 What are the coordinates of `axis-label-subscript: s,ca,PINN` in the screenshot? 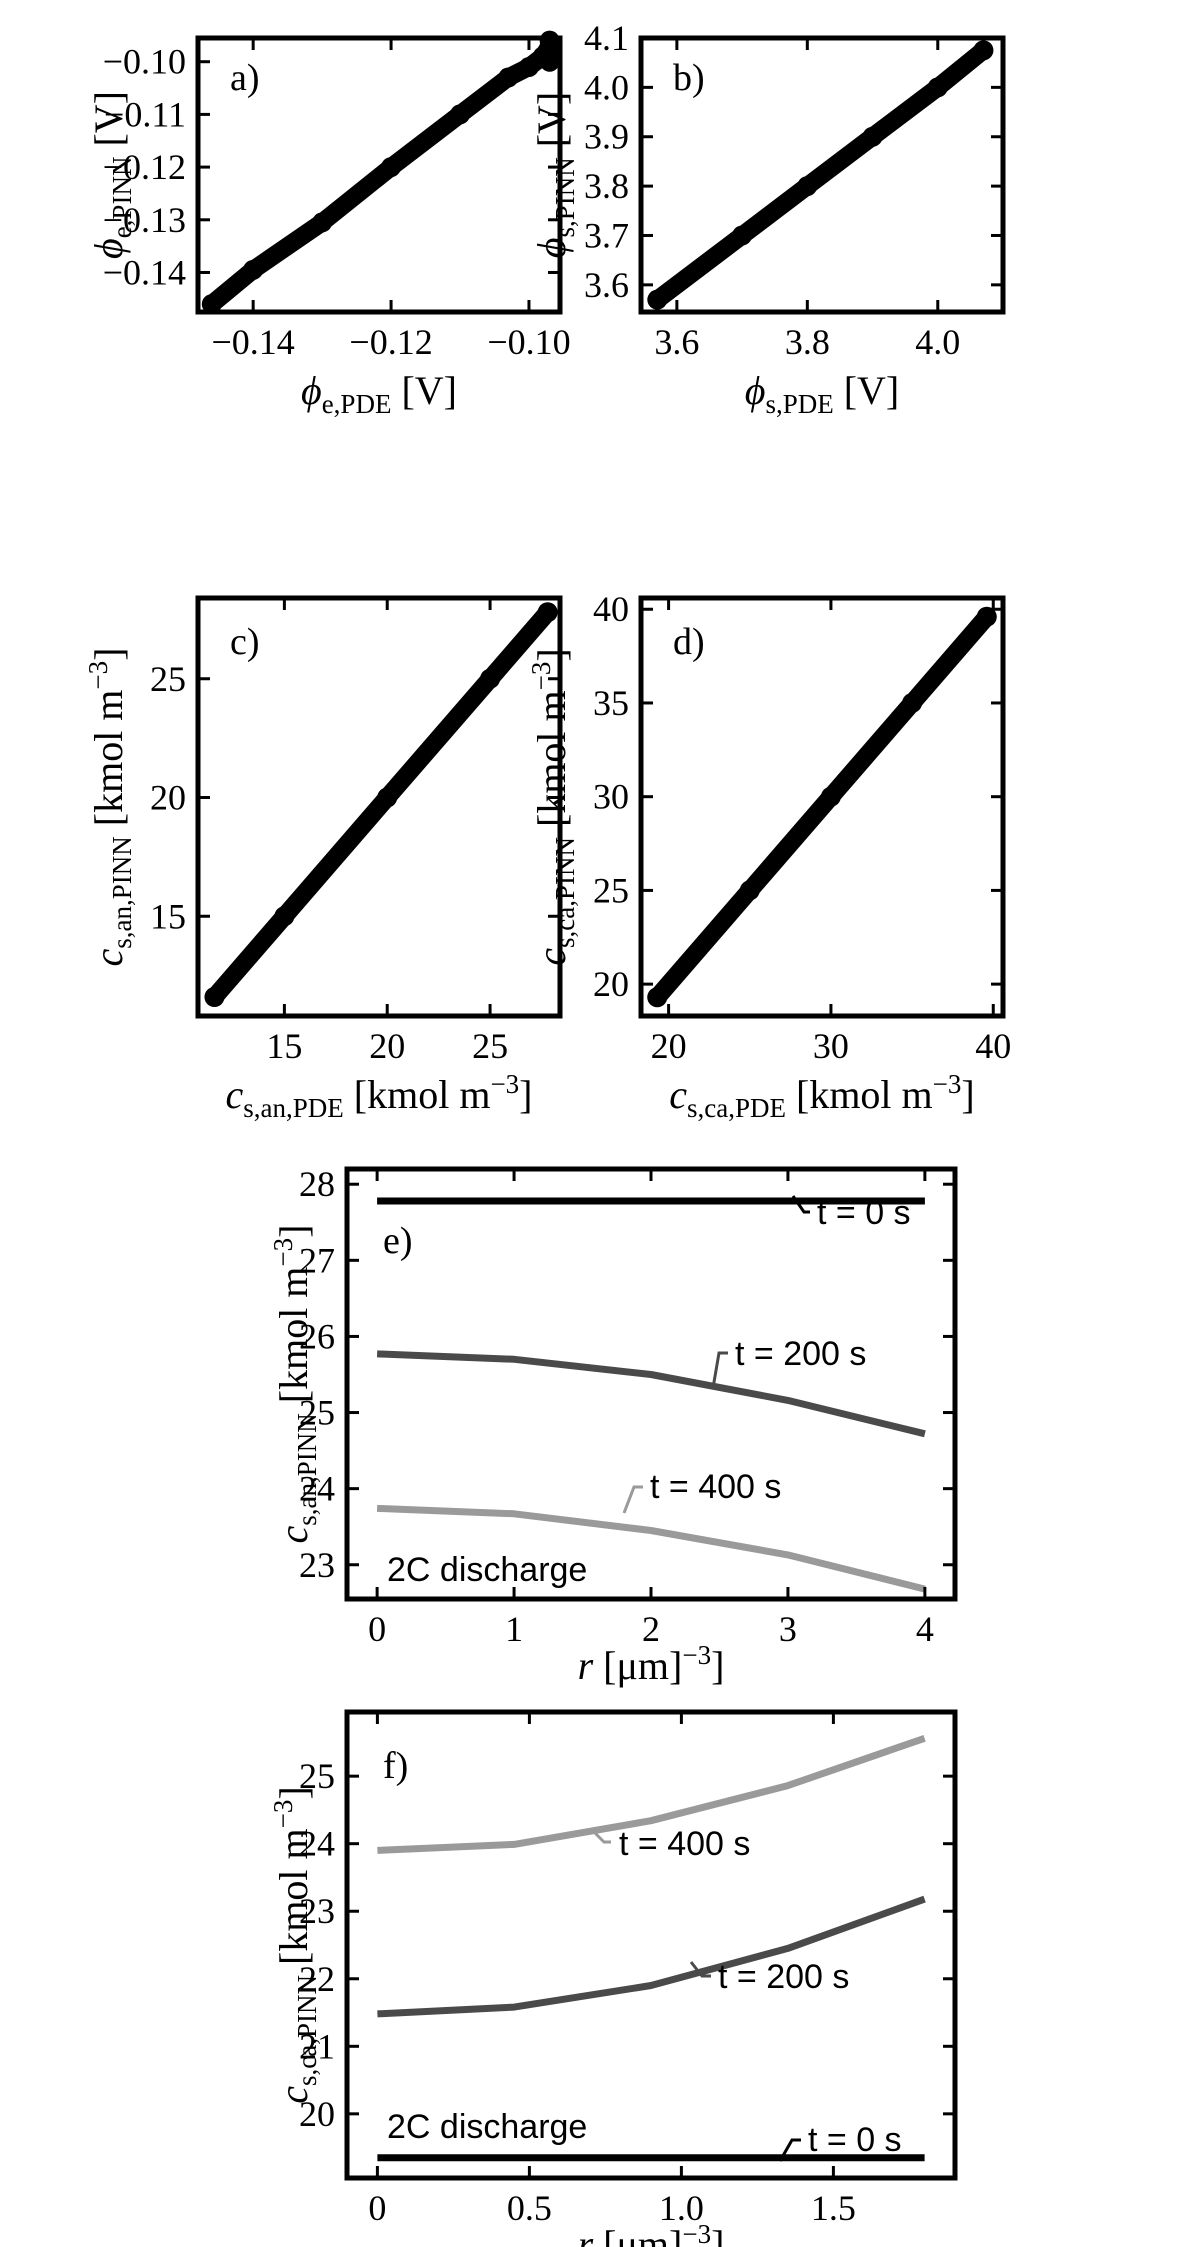 It's located at (307, 2030).